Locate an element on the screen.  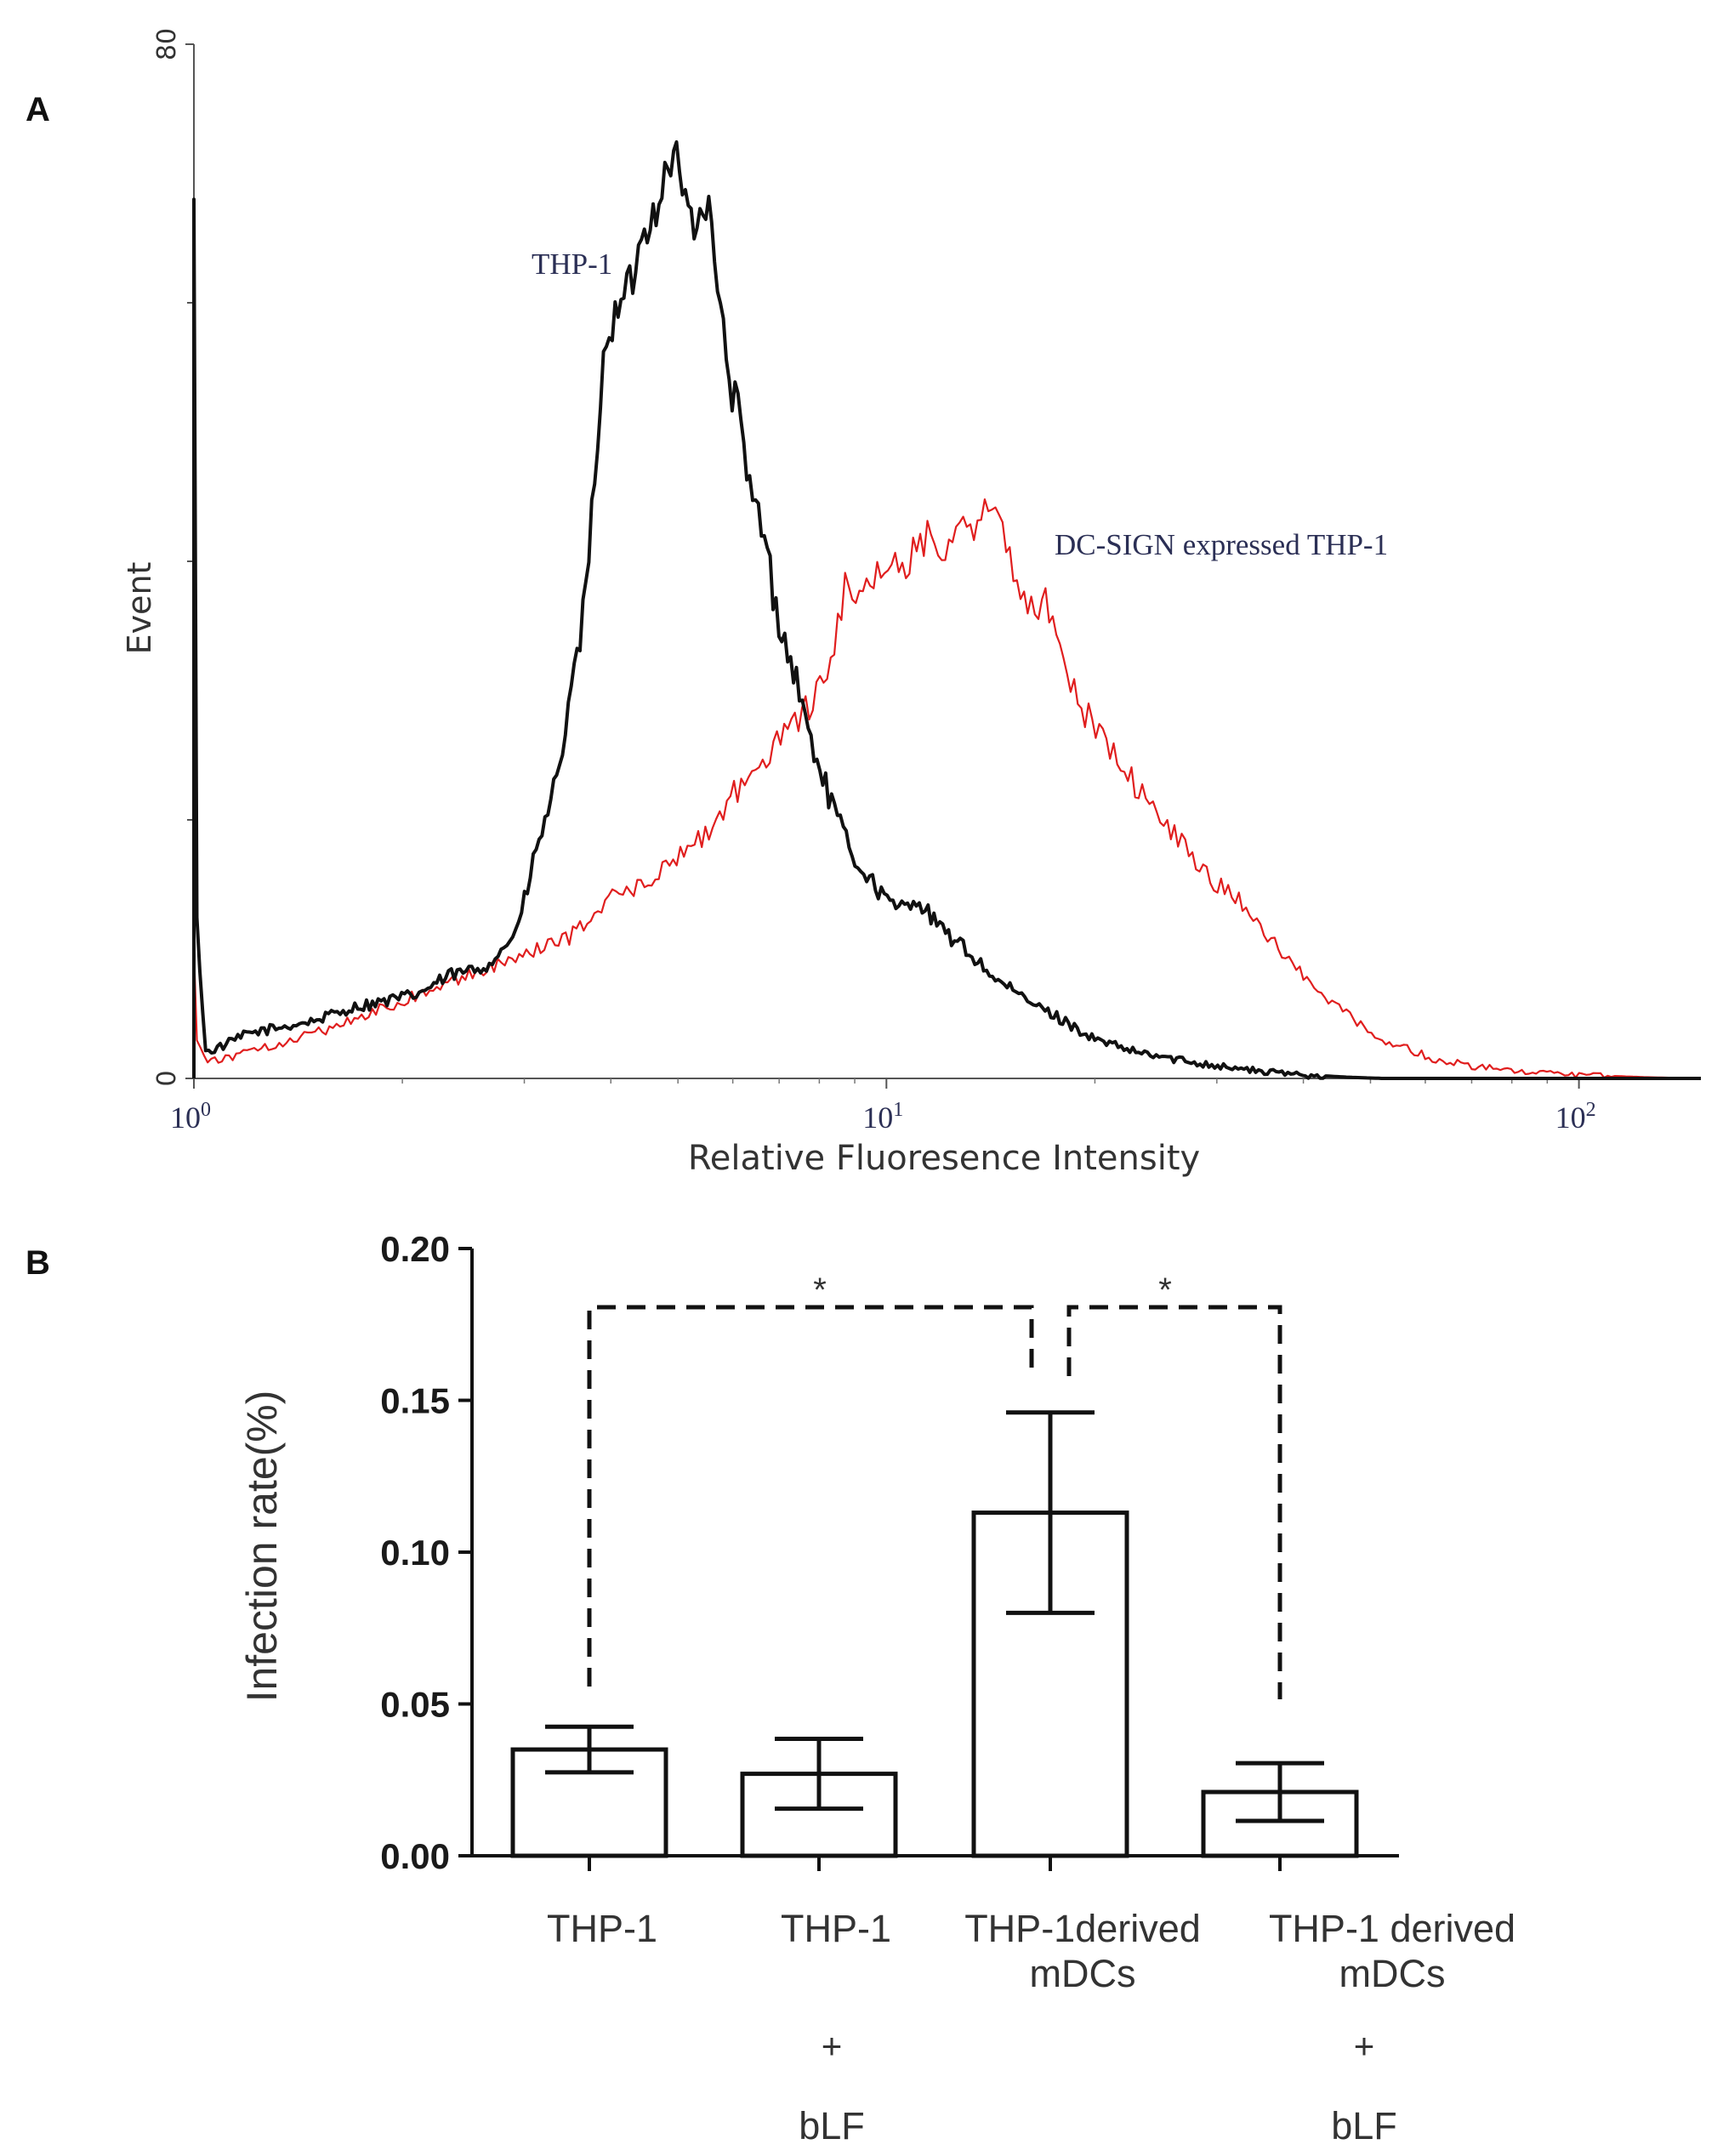
category-label-line: THP-1derived is located at coordinates (1082, 1929).